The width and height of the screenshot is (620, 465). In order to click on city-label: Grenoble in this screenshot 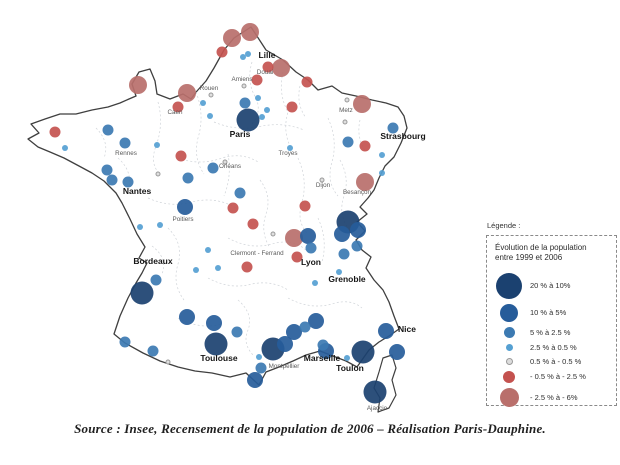, I will do `click(347, 279)`.